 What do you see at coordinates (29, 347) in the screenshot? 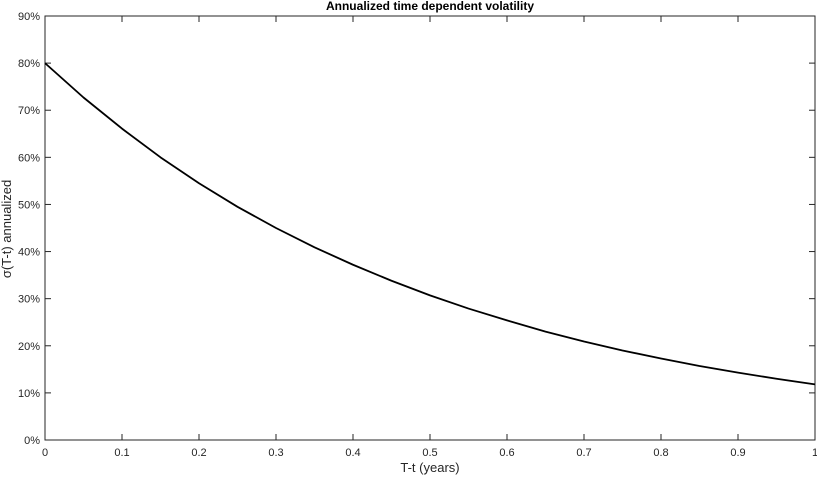
I see `y-tick-label: 20%` at bounding box center [29, 347].